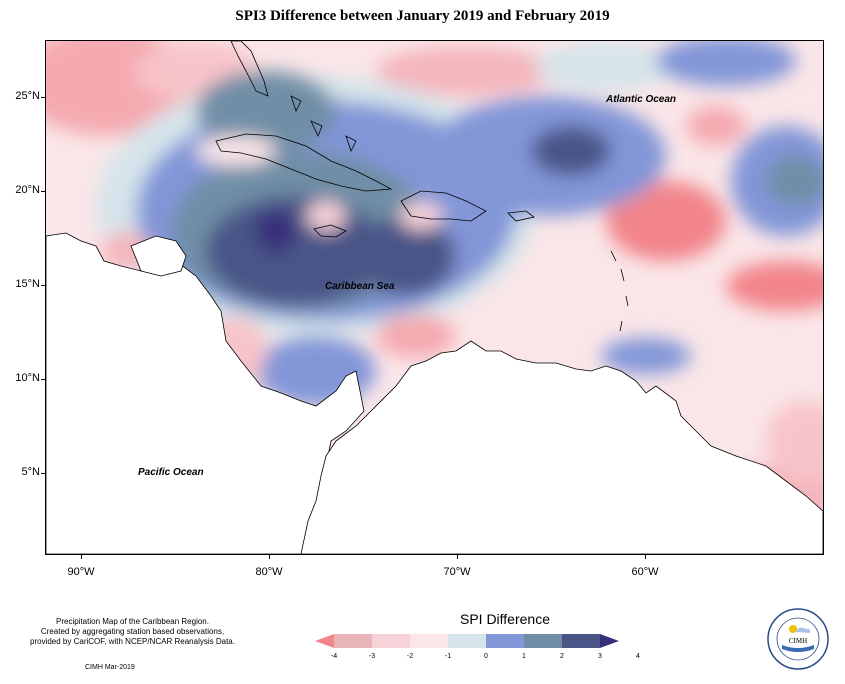  Describe the element at coordinates (504, 619) in the screenshot. I see `legend-title: SPI Difference` at that location.